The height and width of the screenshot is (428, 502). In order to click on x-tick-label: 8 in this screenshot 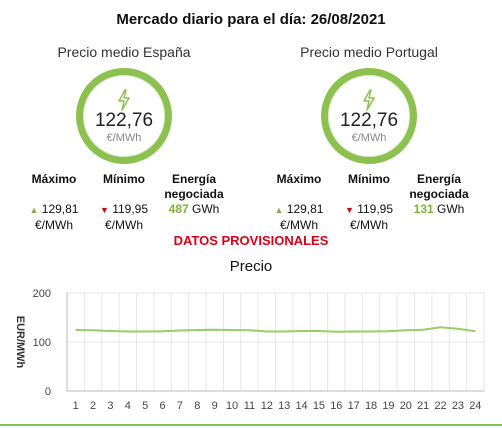, I will do `click(197, 406)`.